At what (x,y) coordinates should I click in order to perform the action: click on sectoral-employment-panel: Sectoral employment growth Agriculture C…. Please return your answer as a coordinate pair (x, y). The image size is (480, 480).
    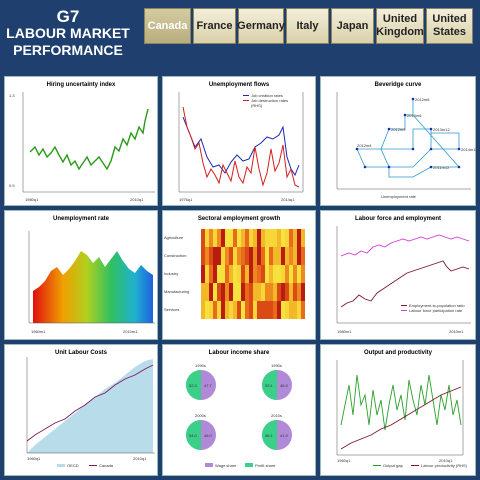
    Looking at the image, I should click on (239, 275).